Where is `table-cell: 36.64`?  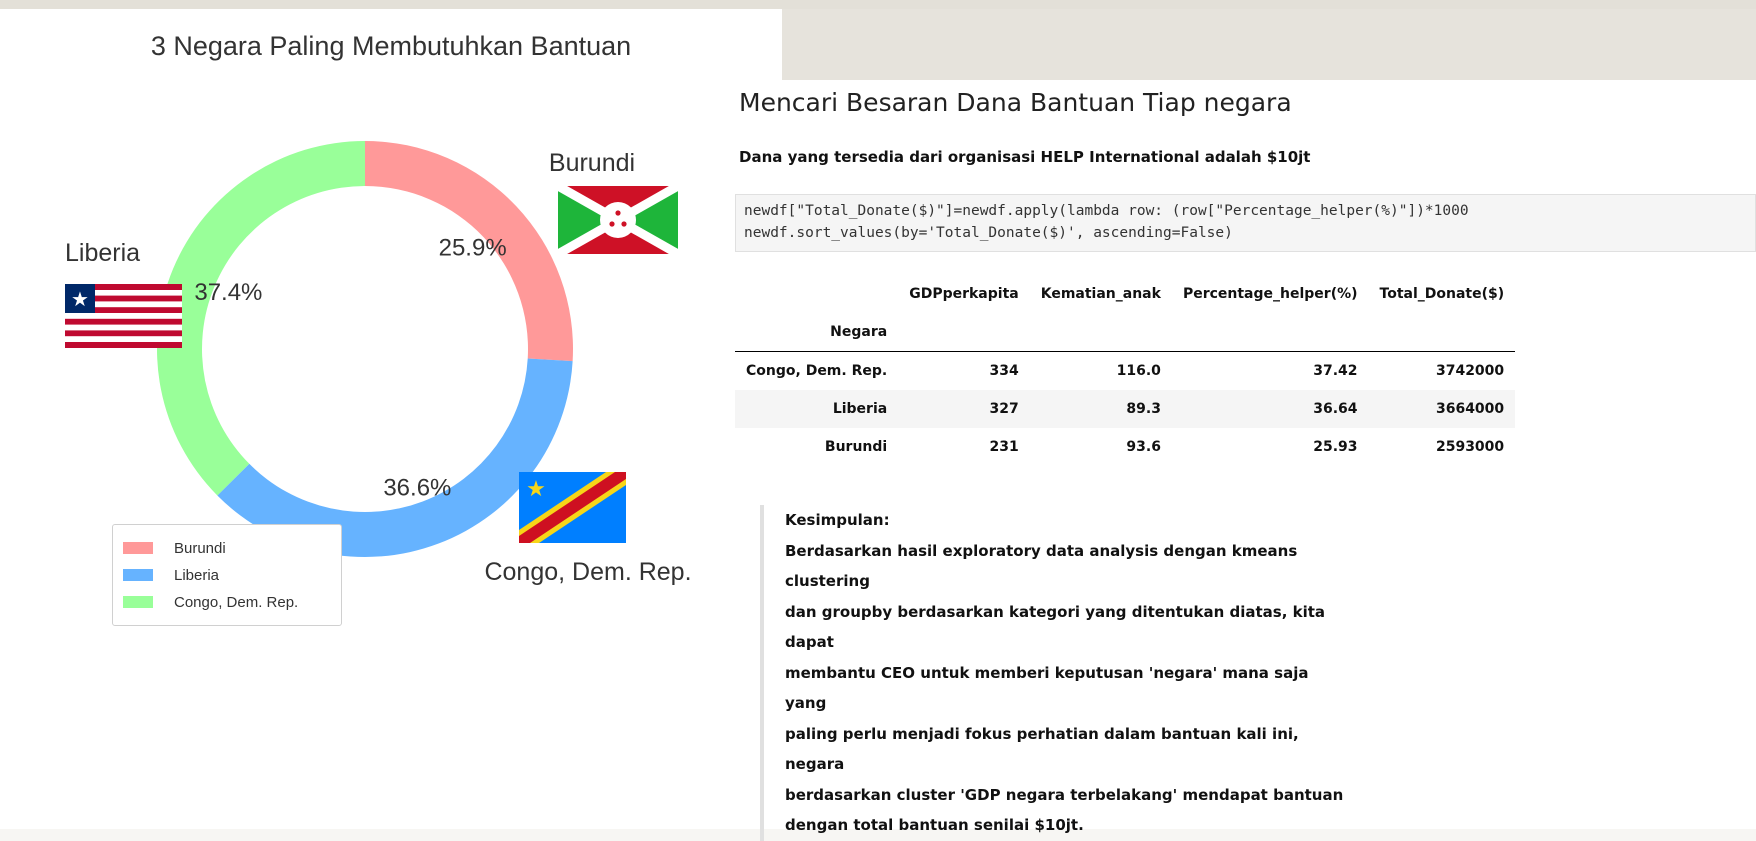 table-cell: 36.64 is located at coordinates (1335, 409).